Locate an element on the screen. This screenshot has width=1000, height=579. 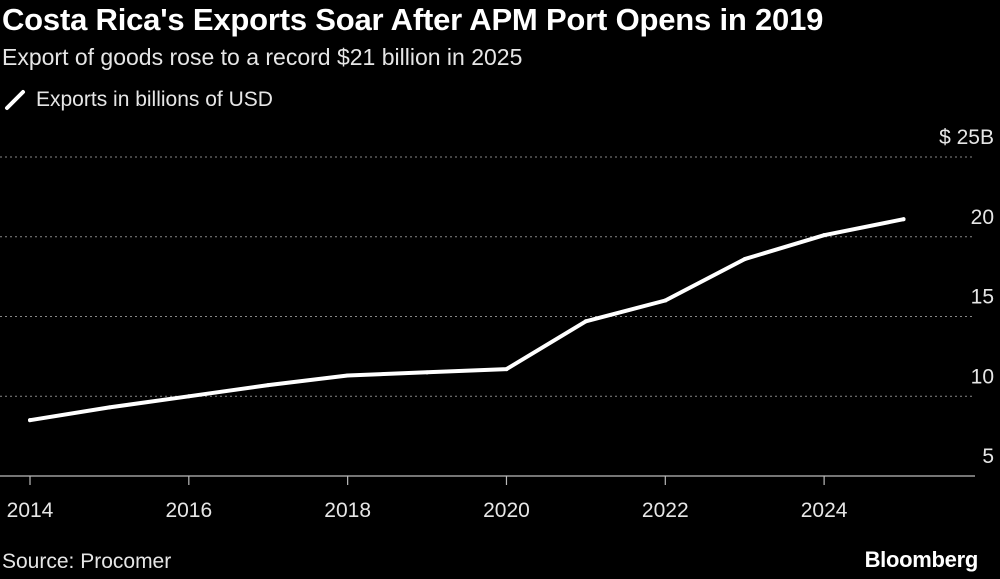
x-tick-label-2018: 2018 is located at coordinates (347, 510).